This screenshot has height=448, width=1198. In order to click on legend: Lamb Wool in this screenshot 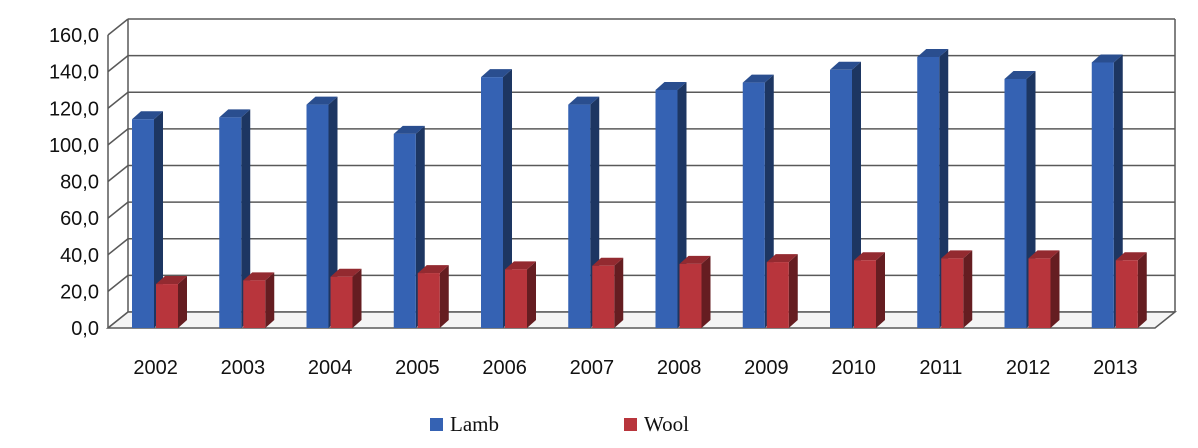, I will do `click(559, 424)`.